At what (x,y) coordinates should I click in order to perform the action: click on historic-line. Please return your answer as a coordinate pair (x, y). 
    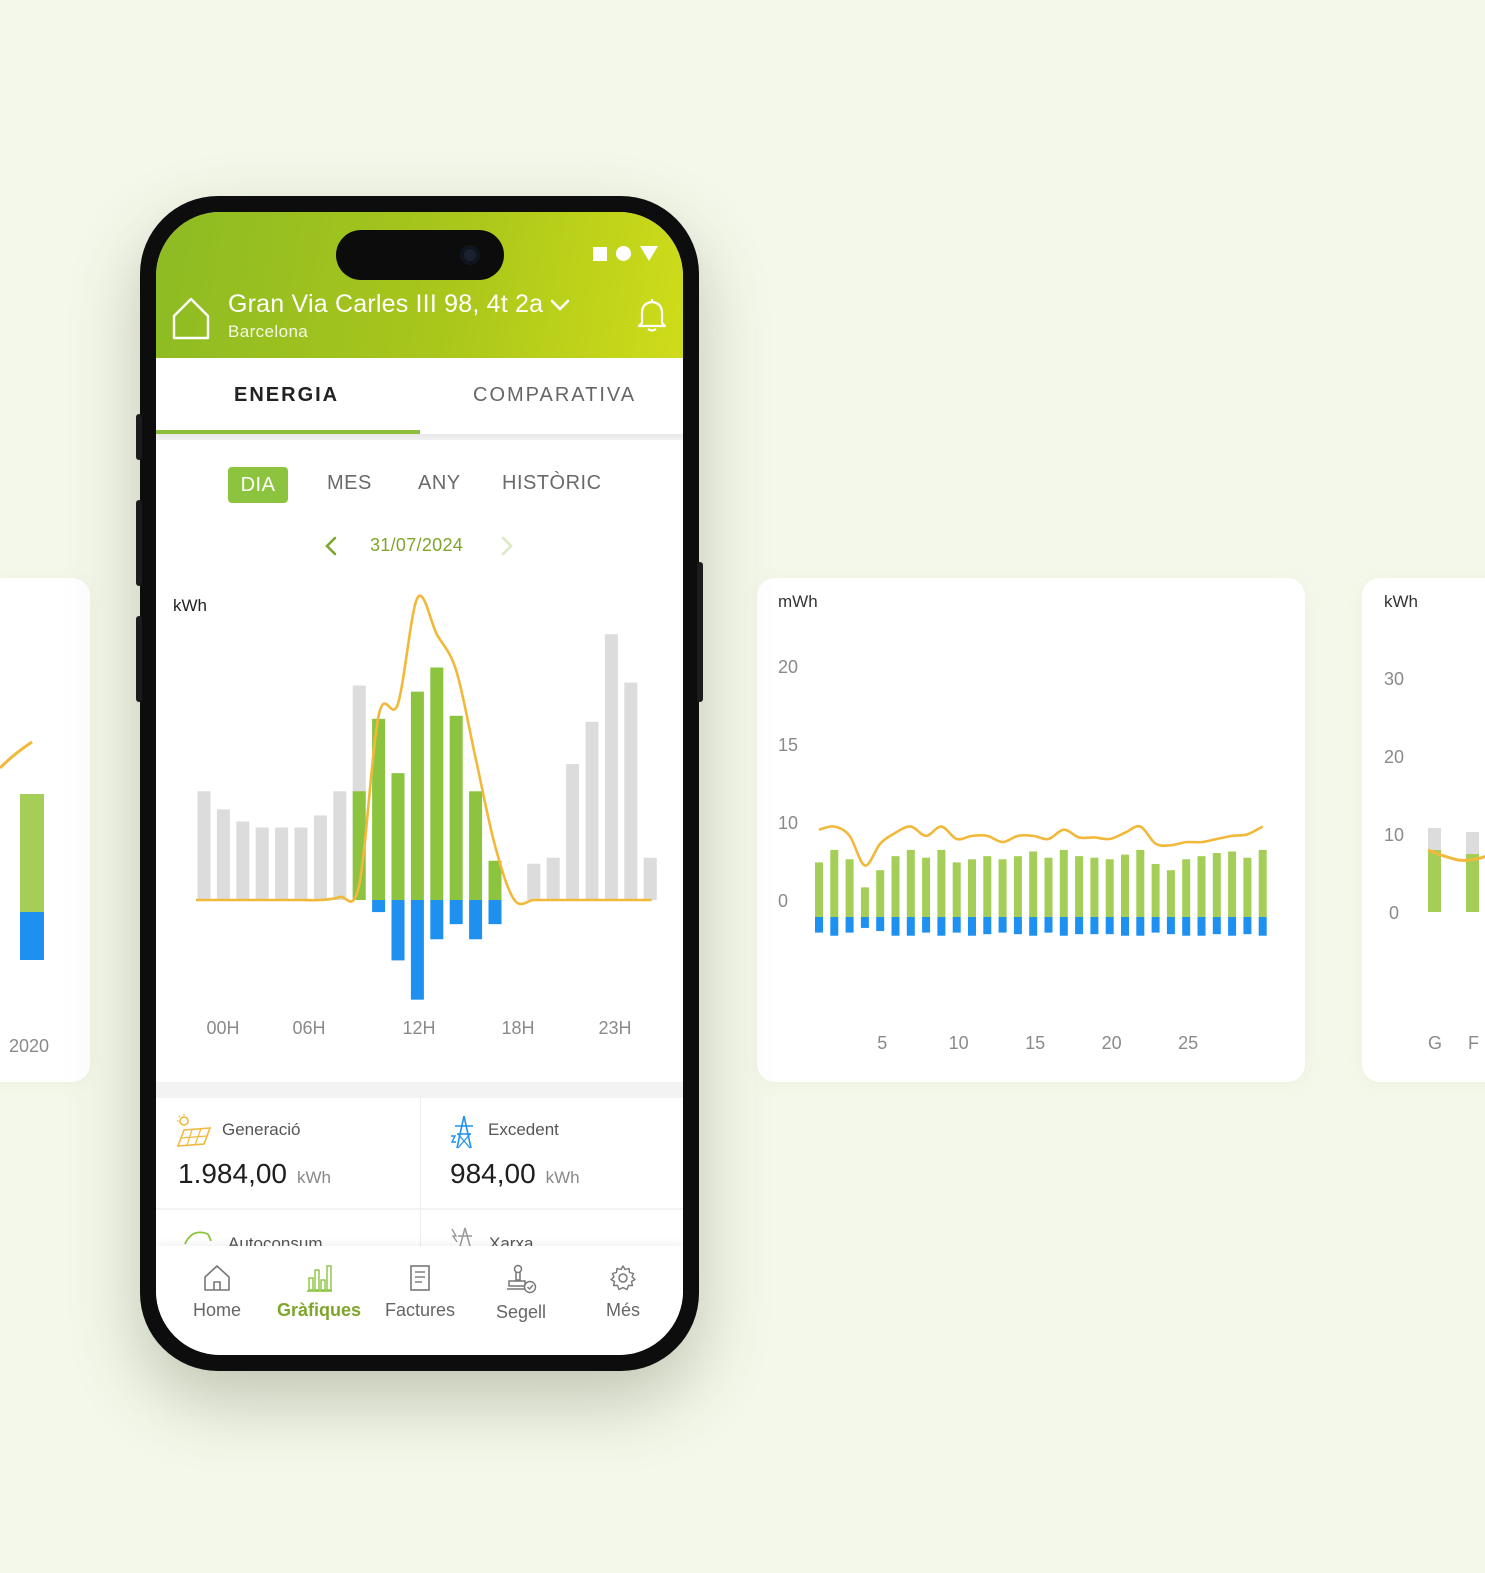
    Looking at the image, I should click on (16, 755).